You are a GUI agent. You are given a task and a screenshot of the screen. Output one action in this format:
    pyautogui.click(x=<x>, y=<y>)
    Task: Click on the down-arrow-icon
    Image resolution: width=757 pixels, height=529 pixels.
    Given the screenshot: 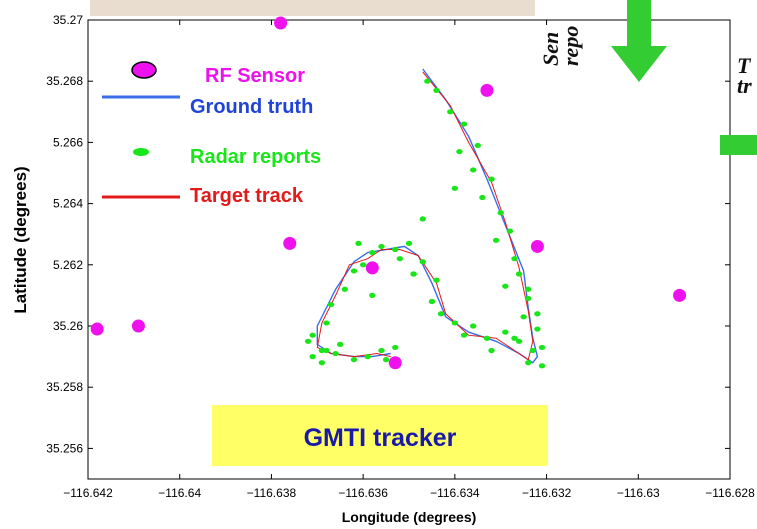 What is the action you would take?
    pyautogui.click(x=639, y=41)
    